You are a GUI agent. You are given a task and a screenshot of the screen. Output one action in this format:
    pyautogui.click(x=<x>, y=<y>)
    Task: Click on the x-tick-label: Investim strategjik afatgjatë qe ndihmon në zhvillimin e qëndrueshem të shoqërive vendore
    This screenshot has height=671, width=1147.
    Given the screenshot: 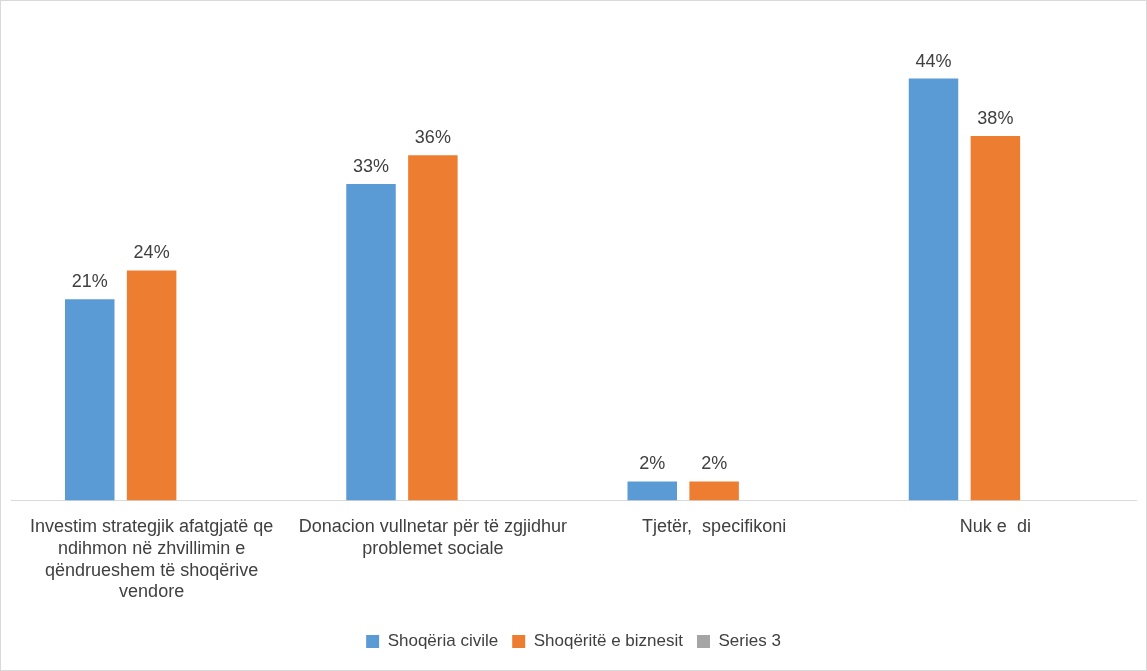 What is the action you would take?
    pyautogui.click(x=152, y=559)
    